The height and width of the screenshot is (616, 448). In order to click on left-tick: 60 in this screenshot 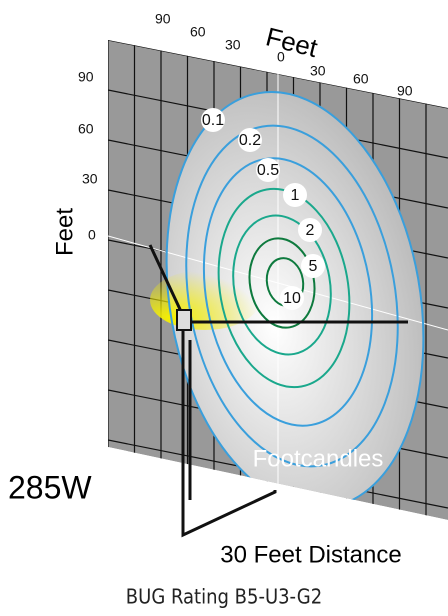, I will do `click(86, 129)`.